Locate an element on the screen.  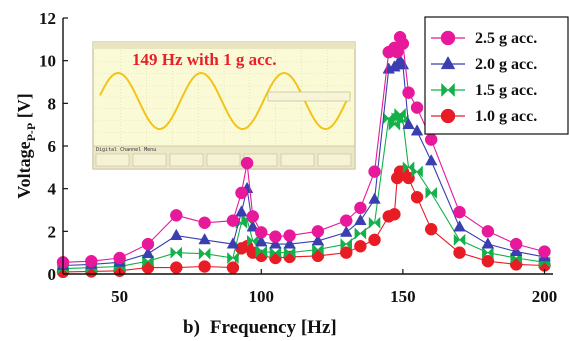
y-axis-label-subscript: P-P is located at coordinates (31, 132).